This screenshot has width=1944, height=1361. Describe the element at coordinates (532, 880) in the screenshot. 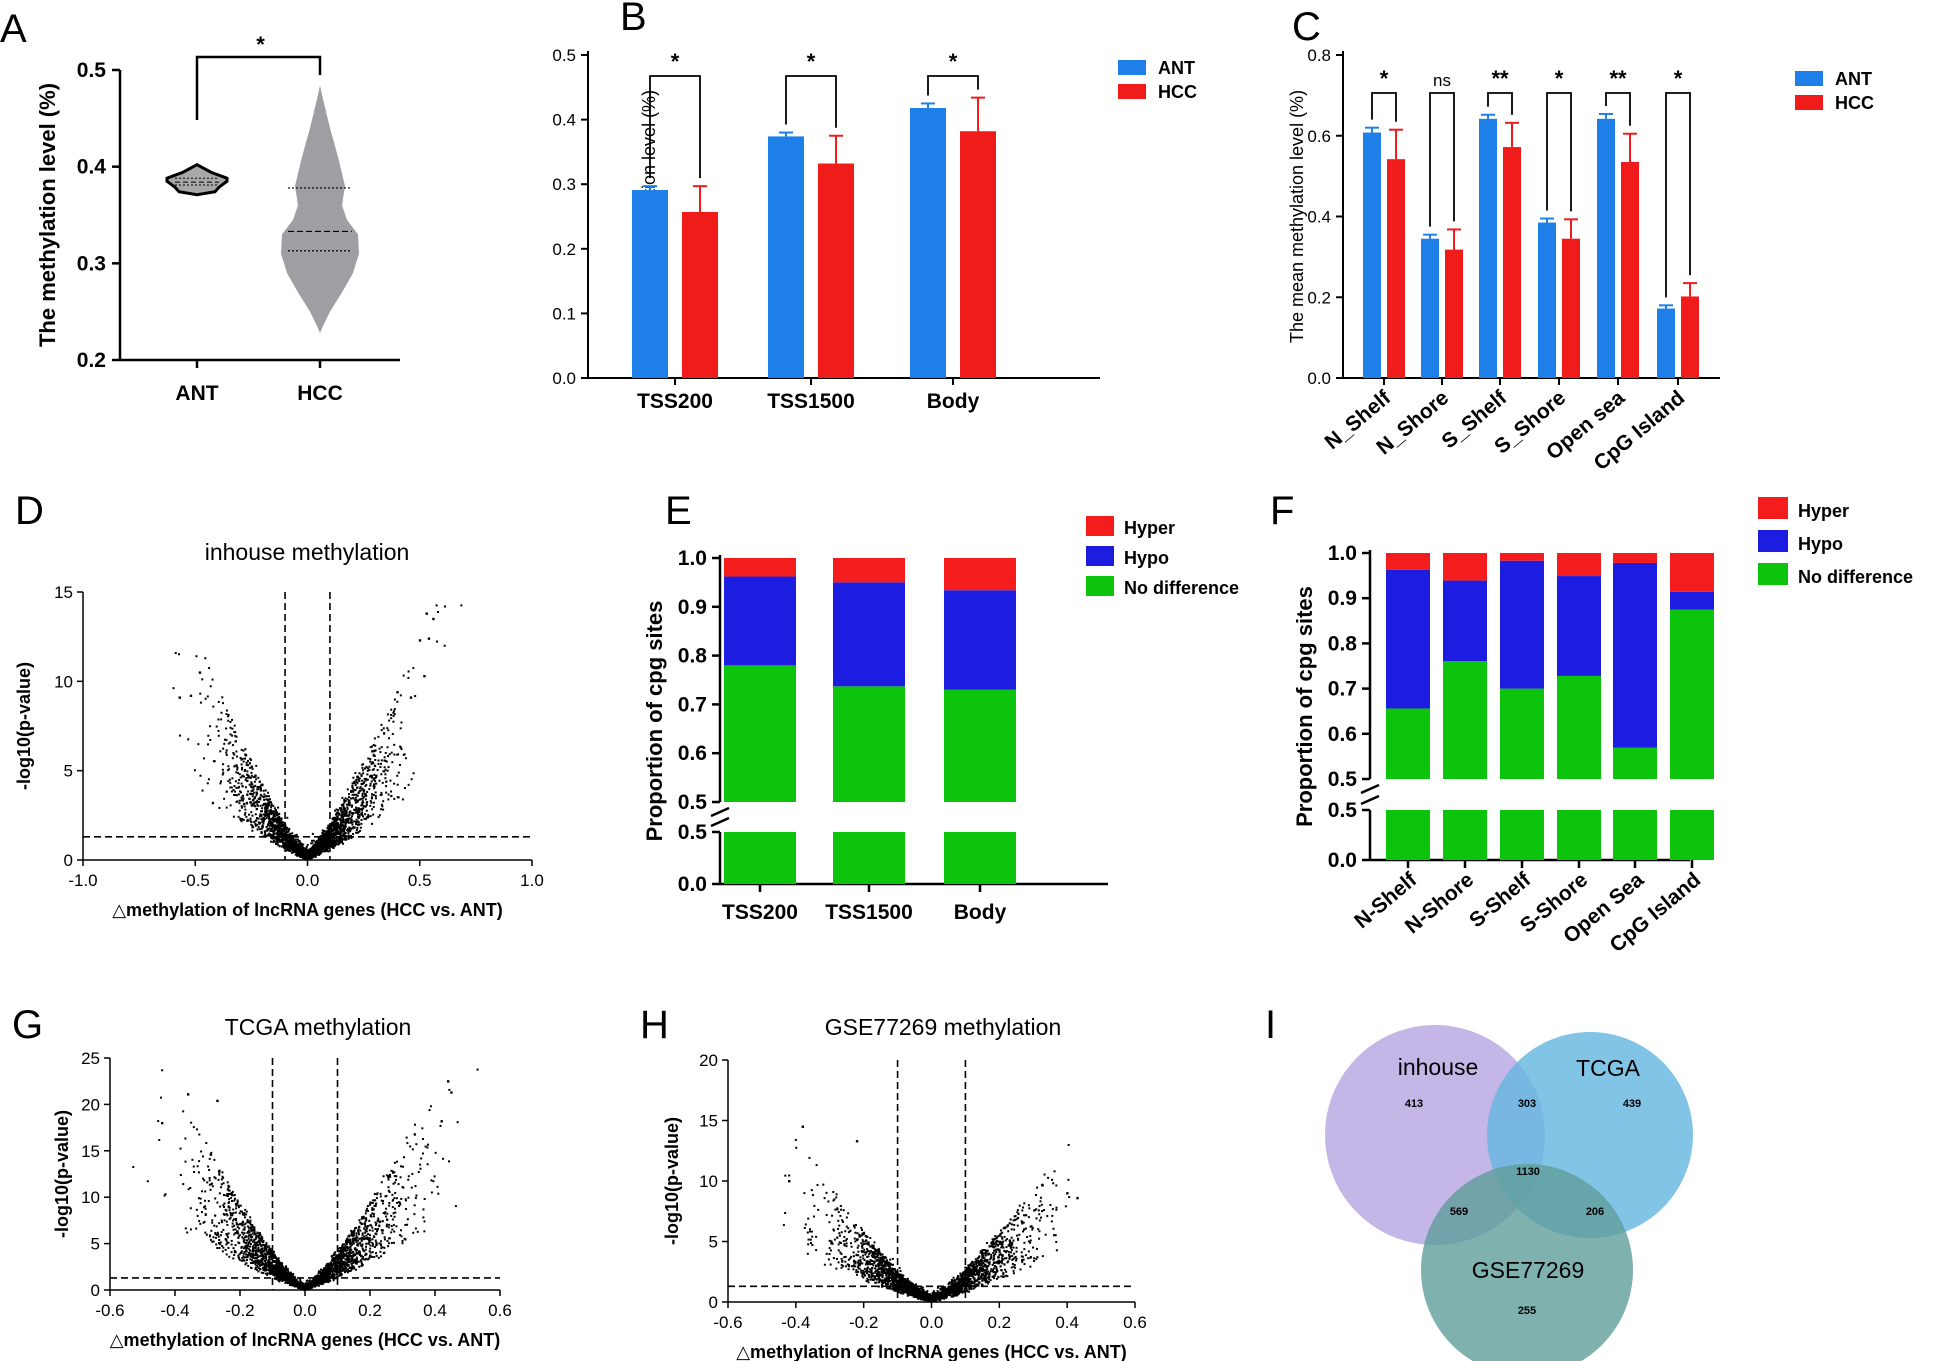

I see `x-tick-label: 1.0` at that location.